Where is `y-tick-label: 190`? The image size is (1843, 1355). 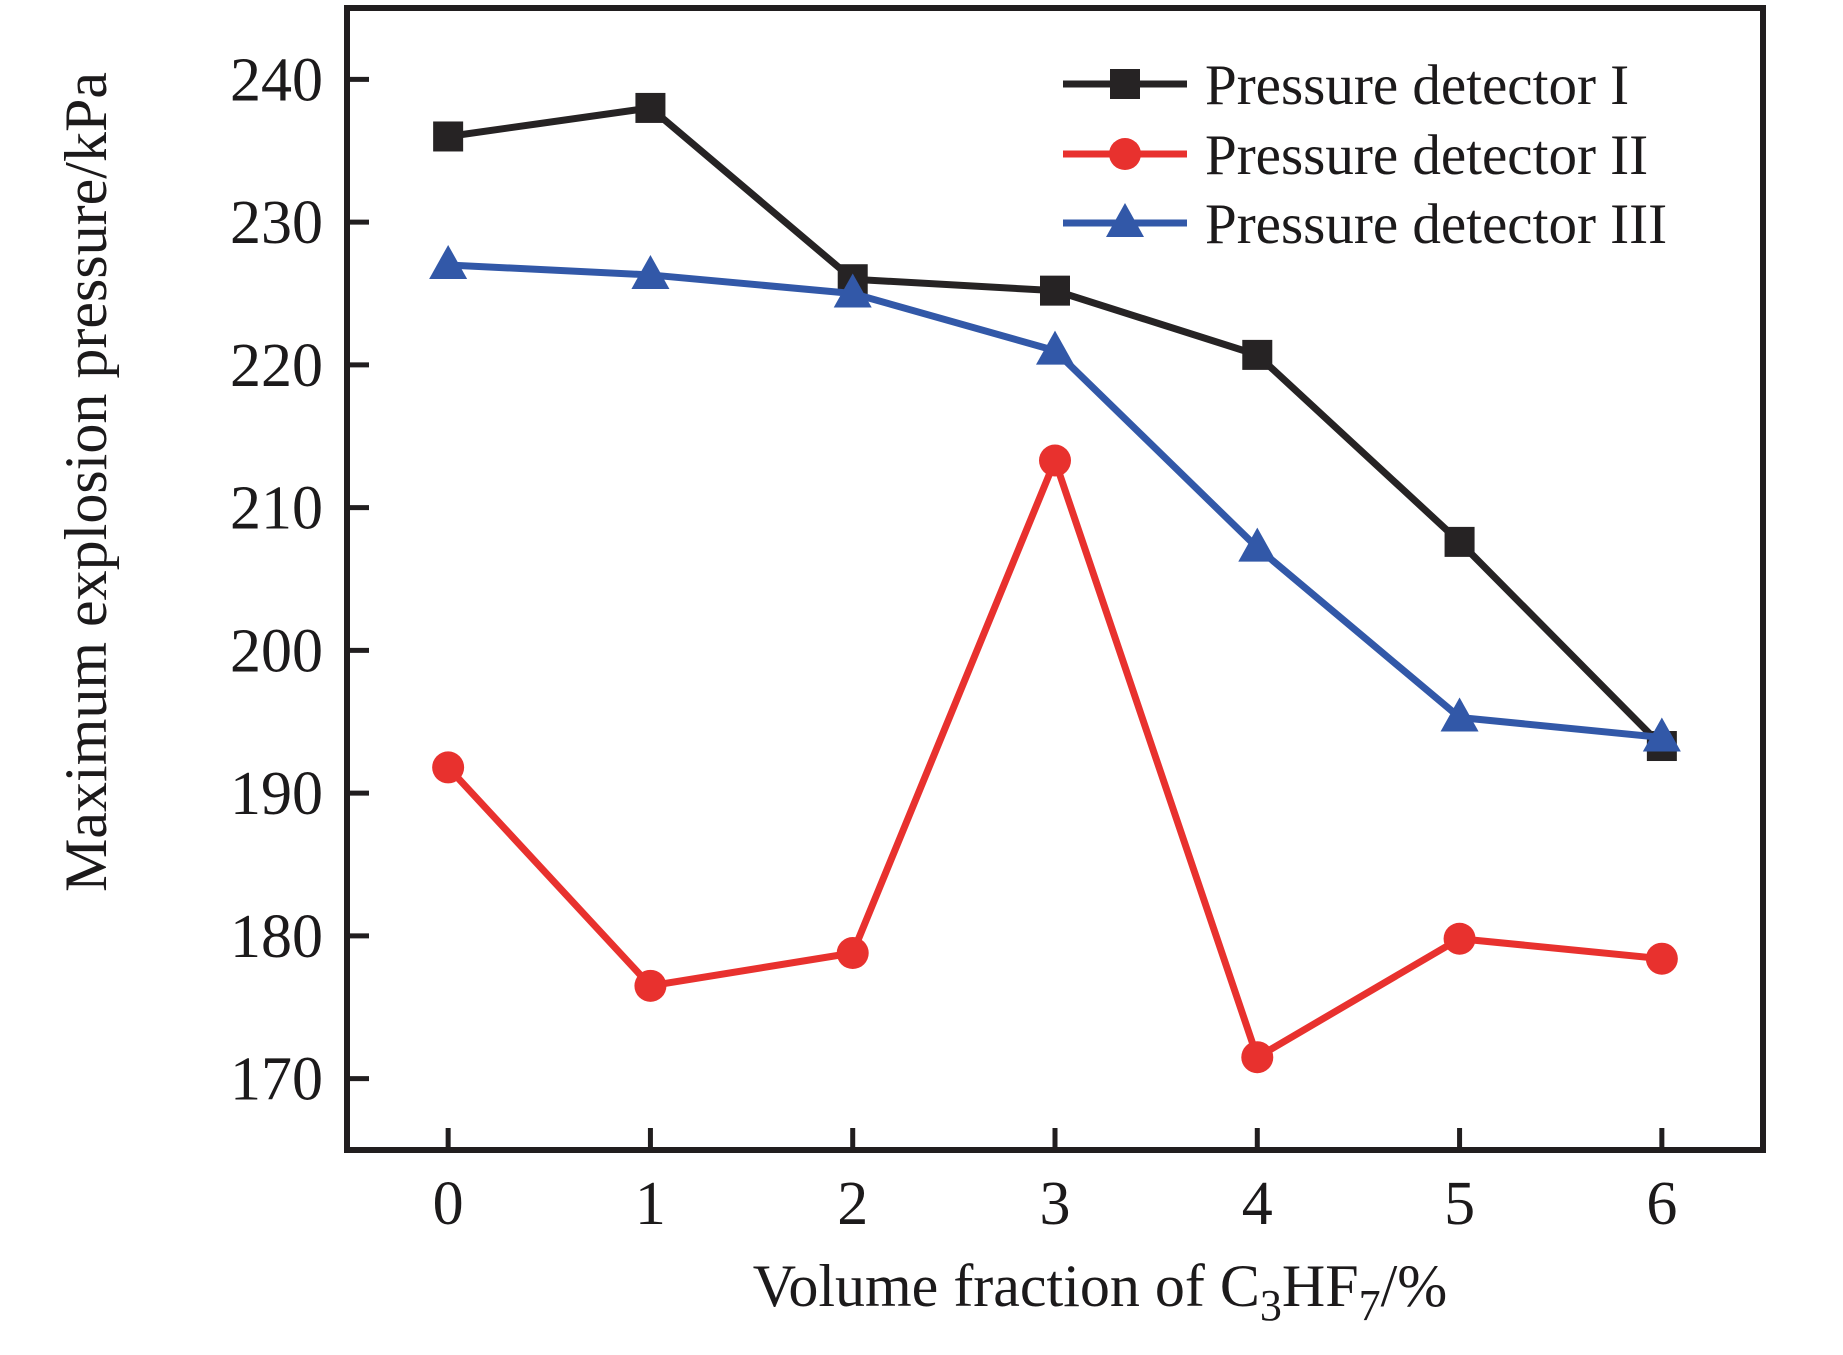 y-tick-label: 190 is located at coordinates (276, 794).